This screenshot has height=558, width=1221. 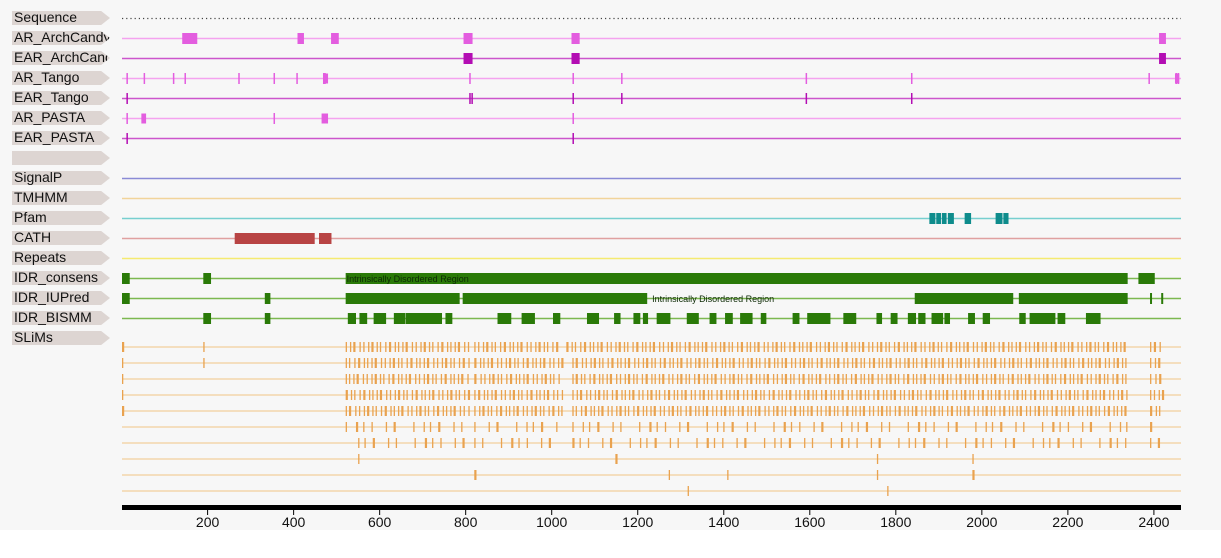 I want to click on axis-tick-label: 400, so click(x=294, y=522).